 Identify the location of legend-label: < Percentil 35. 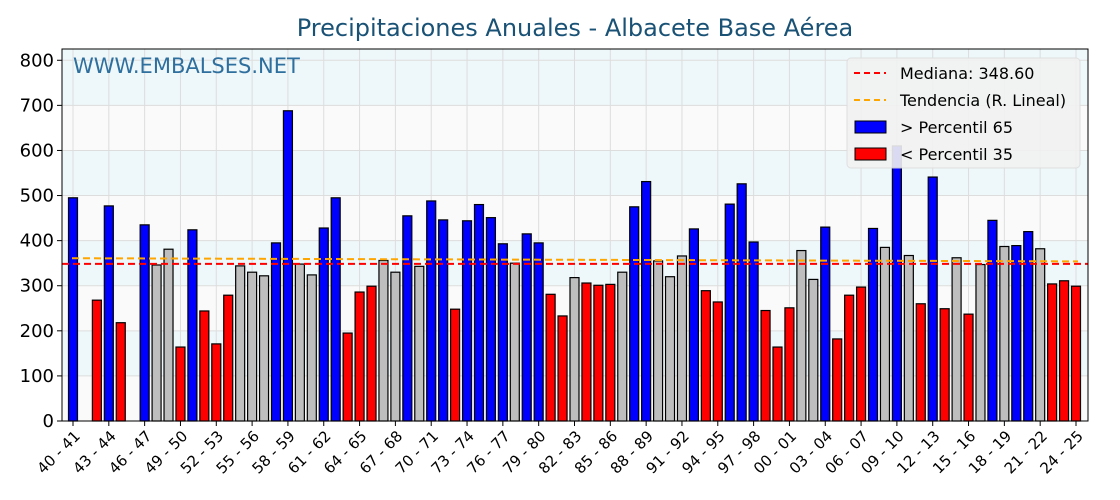
(956, 154).